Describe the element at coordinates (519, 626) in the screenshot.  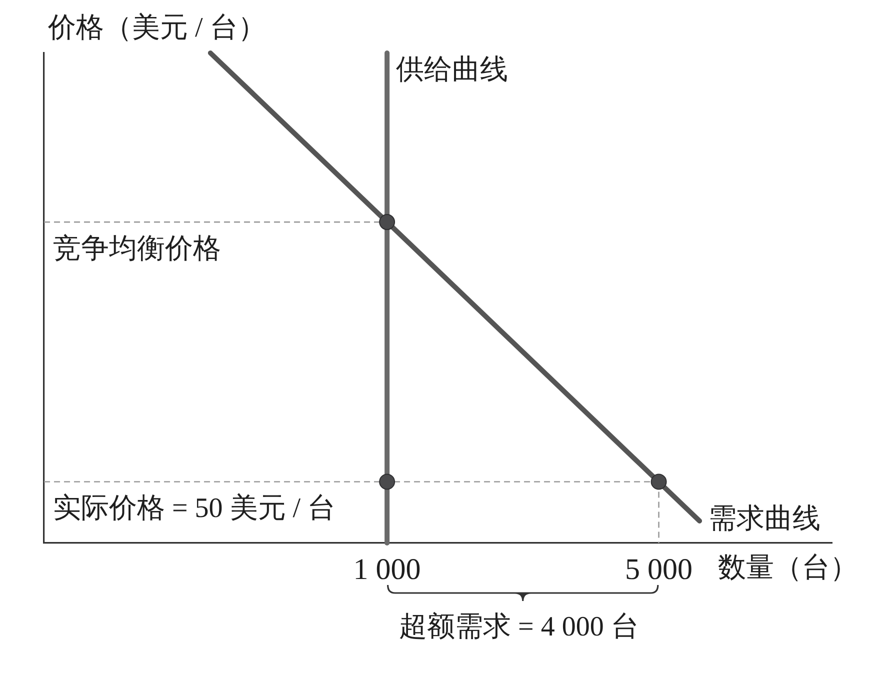
I see `text: 超额需求 = 4 000 台` at that location.